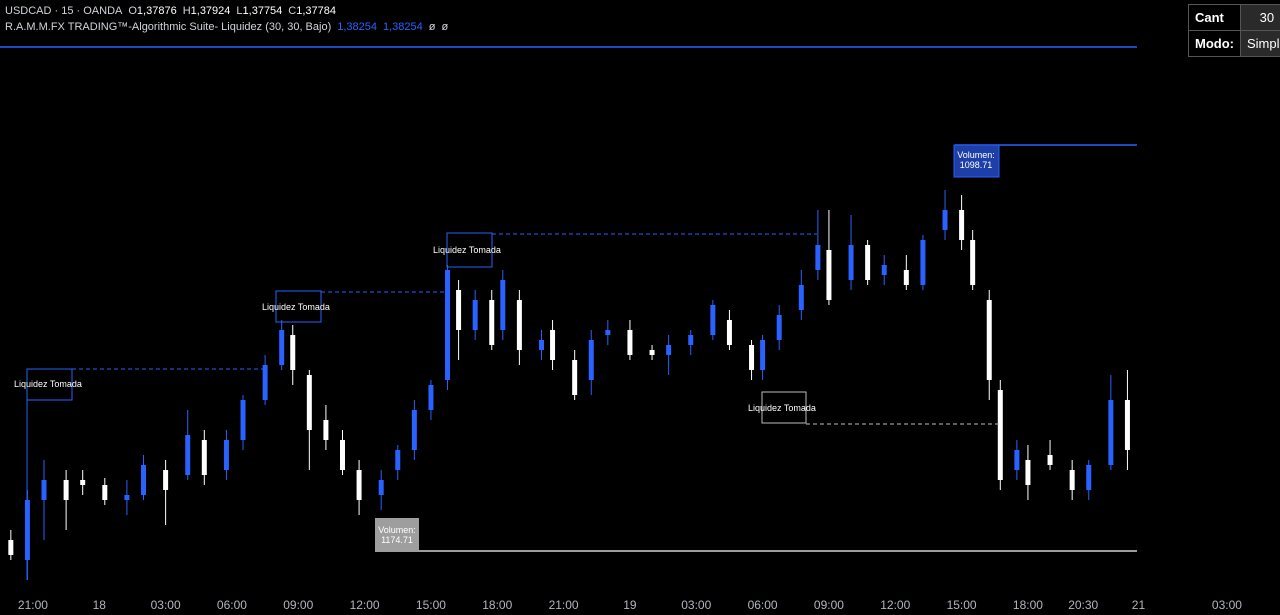 This screenshot has width=1280, height=615. What do you see at coordinates (239, 11) in the screenshot?
I see `ohlc-label: L` at bounding box center [239, 11].